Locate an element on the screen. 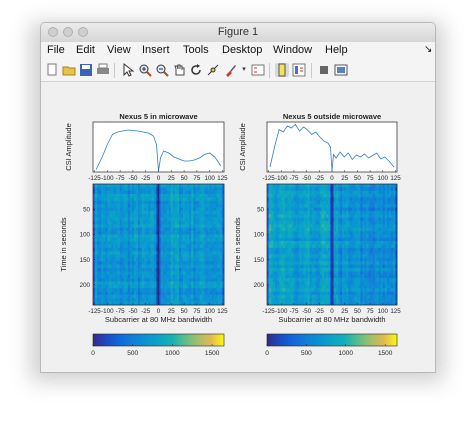 This screenshot has height=426, width=474. menu-desktop: Desktop is located at coordinates (242, 50).